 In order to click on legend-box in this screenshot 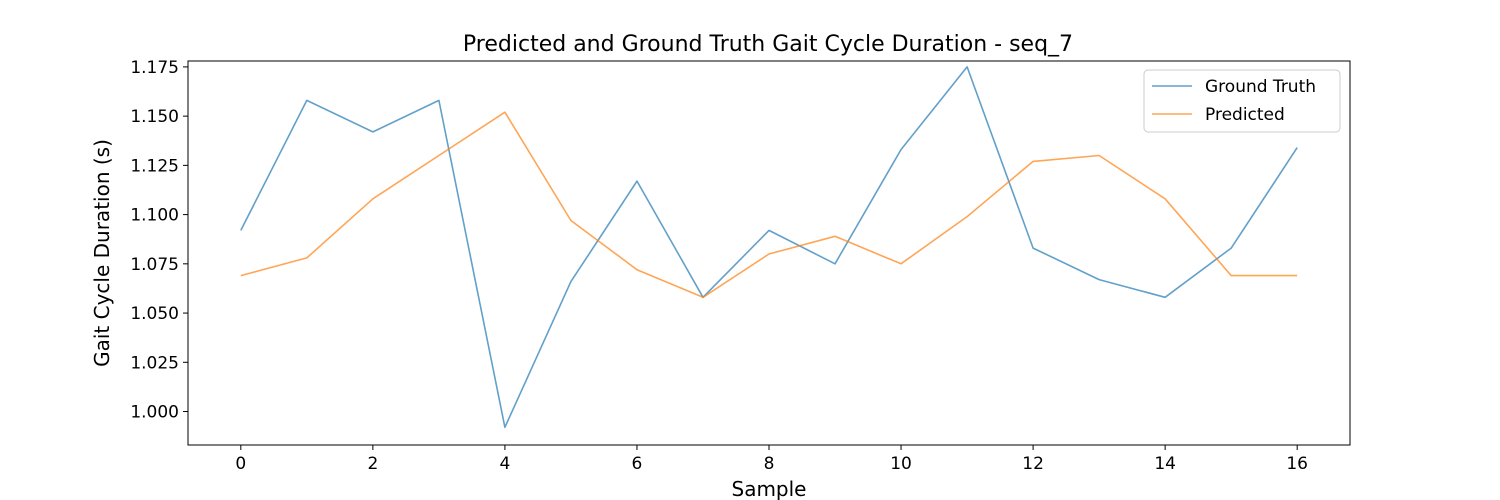, I will do `click(1242, 101)`.